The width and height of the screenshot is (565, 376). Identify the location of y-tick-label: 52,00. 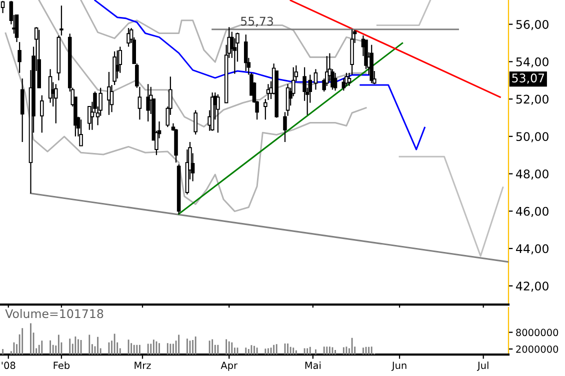
(532, 99).